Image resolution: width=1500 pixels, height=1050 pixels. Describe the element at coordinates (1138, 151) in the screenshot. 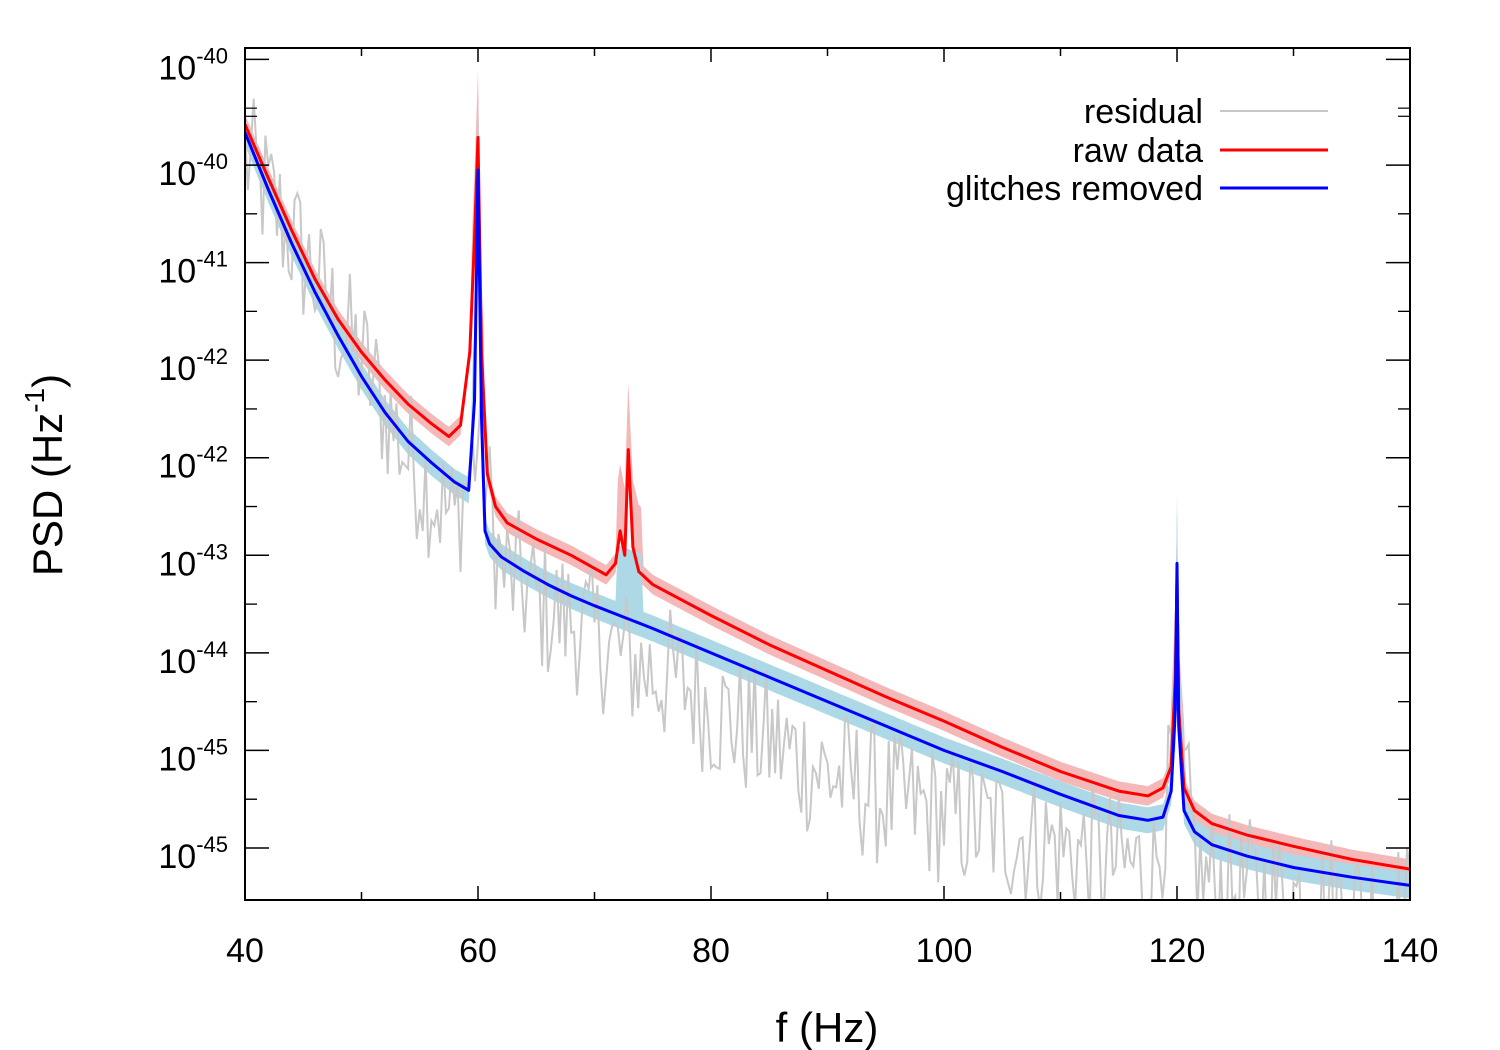

I see `legend-label: raw data` at that location.